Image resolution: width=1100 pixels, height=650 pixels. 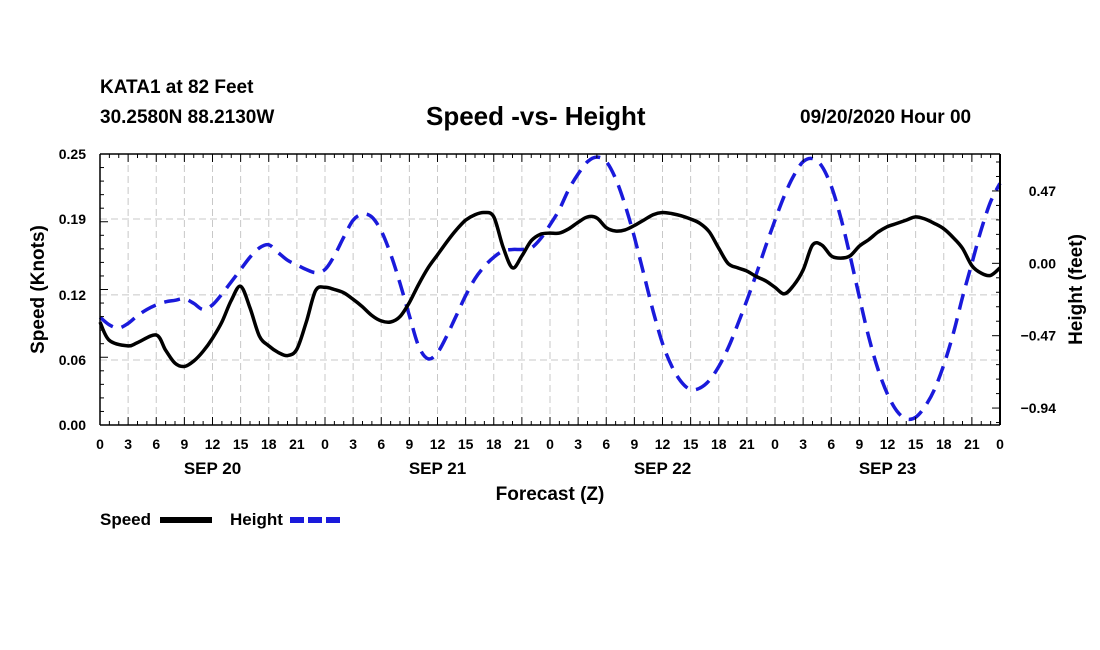 What do you see at coordinates (536, 116) in the screenshot?
I see `chart-title: Speed -vs- Height` at bounding box center [536, 116].